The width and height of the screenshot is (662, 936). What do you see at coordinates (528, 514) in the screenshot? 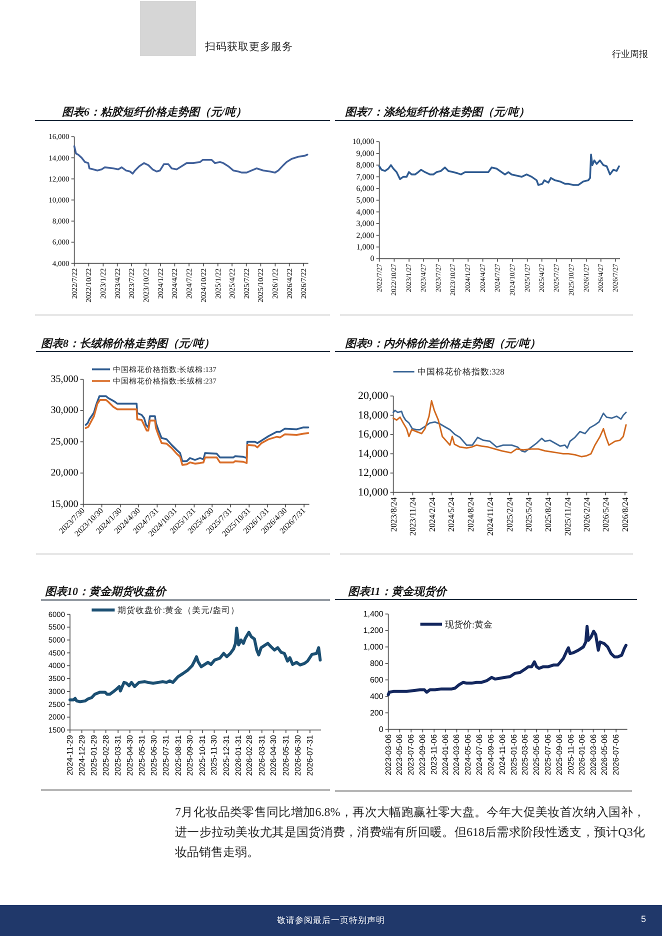
I see `x-tick-label: 2025/5/24` at bounding box center [528, 514].